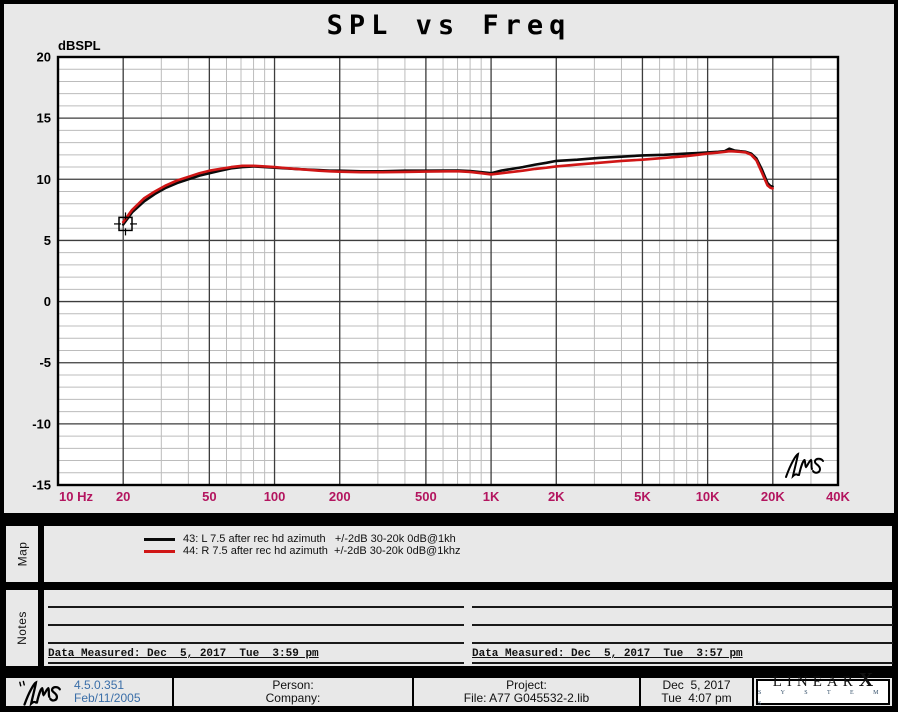  What do you see at coordinates (159, 551) in the screenshot?
I see `legend-swatch-red` at bounding box center [159, 551].